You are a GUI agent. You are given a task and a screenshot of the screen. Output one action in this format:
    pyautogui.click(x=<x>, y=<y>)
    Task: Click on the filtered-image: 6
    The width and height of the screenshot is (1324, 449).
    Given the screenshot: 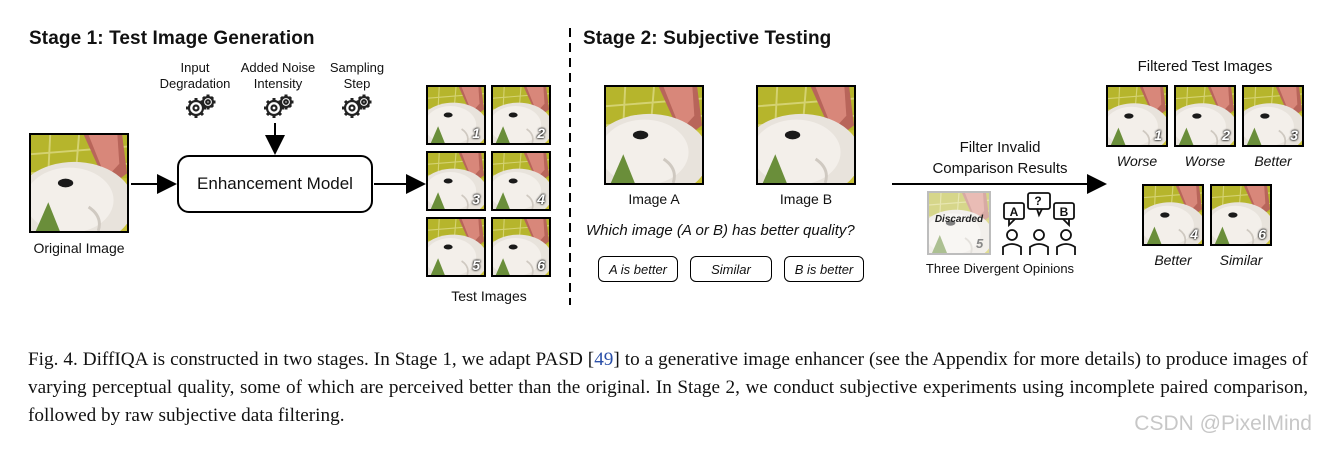 What is the action you would take?
    pyautogui.click(x=1241, y=215)
    